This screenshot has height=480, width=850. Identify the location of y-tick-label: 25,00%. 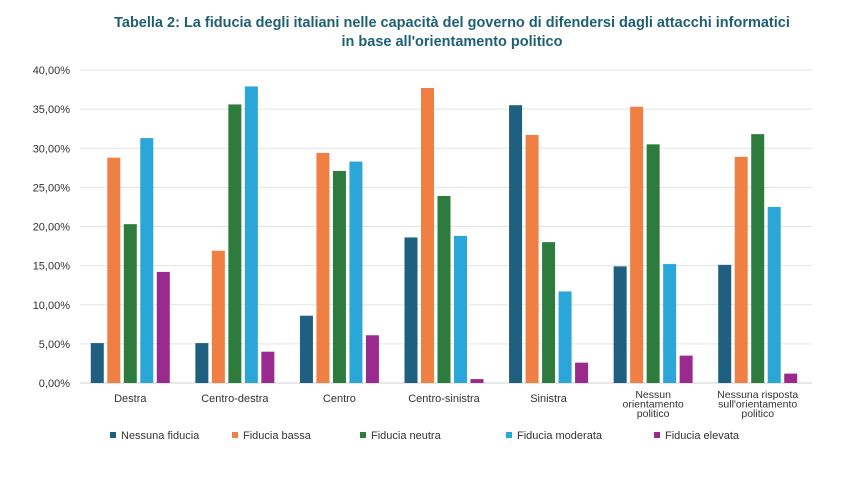
(52, 188).